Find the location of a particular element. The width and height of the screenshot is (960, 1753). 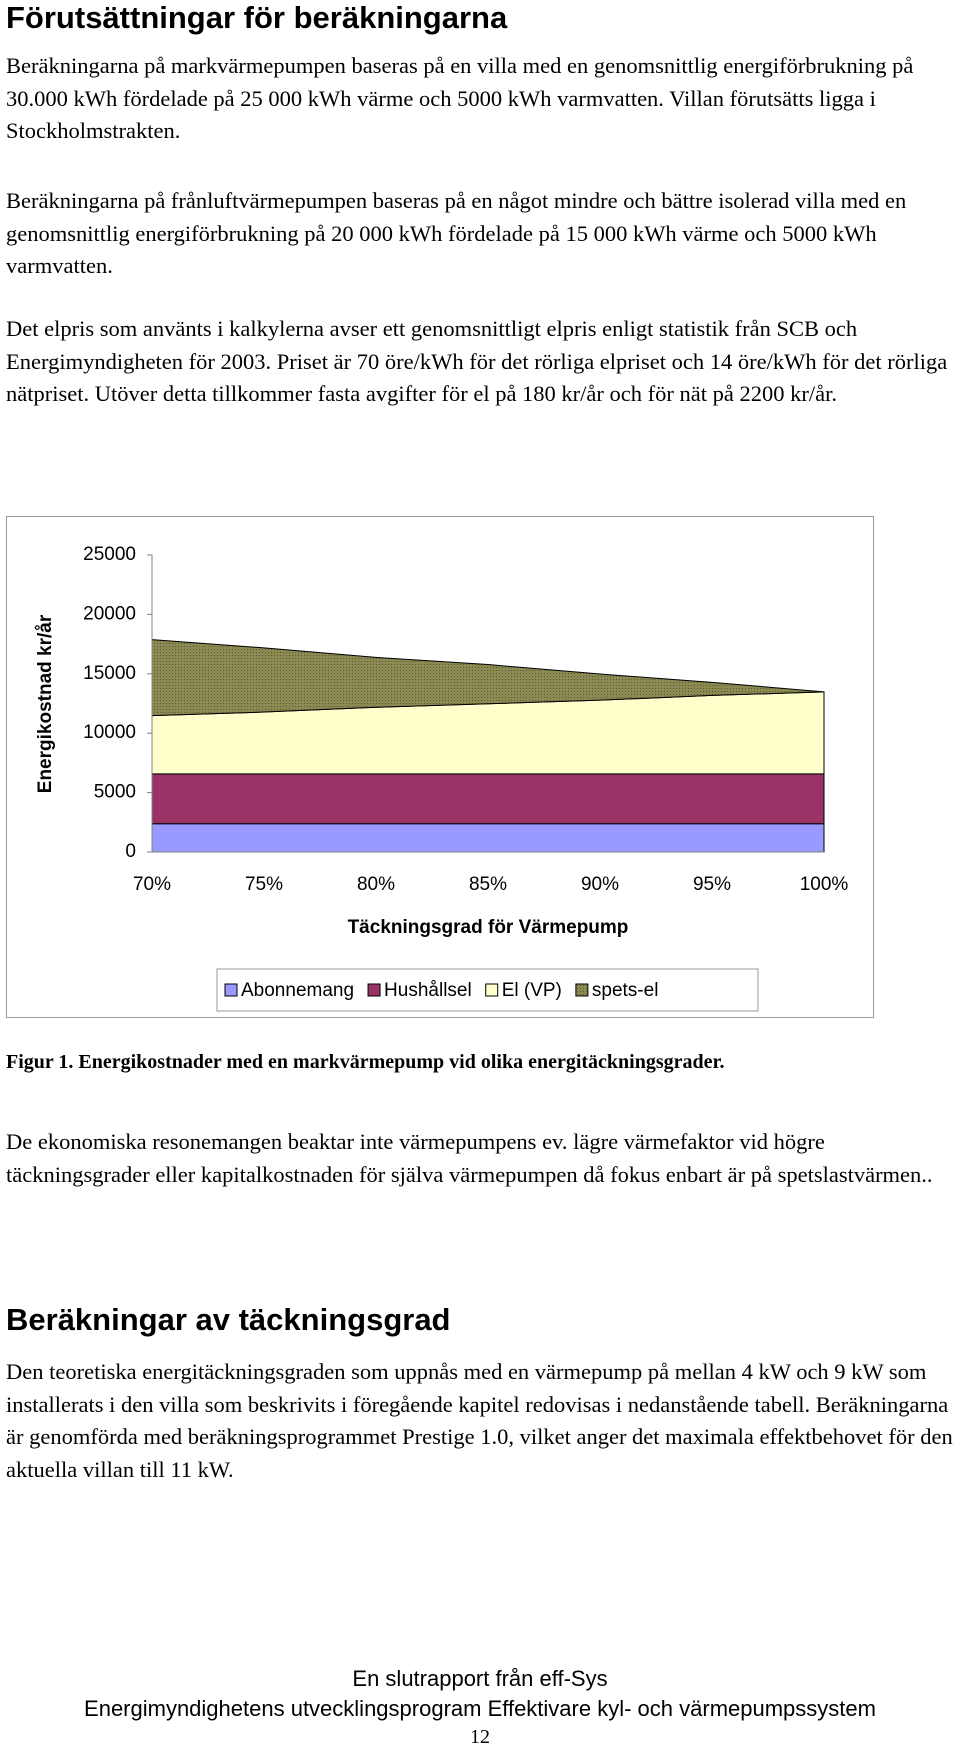

y-tick-label: 0 is located at coordinates (130, 851).